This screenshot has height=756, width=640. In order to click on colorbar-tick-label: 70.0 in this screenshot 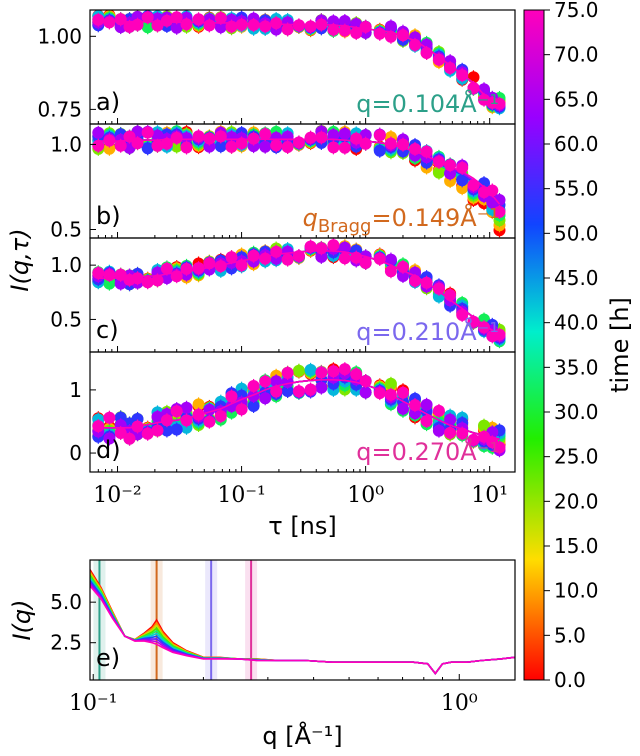, I will do `click(576, 55)`.